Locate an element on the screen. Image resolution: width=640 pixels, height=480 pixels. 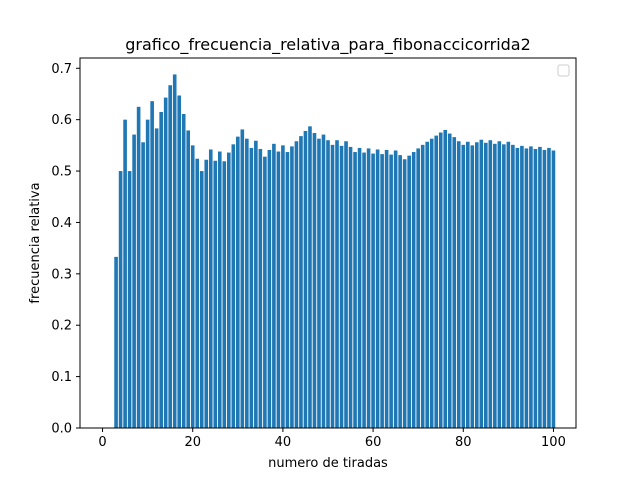
y-tick-label: 0.0 is located at coordinates (61, 429).